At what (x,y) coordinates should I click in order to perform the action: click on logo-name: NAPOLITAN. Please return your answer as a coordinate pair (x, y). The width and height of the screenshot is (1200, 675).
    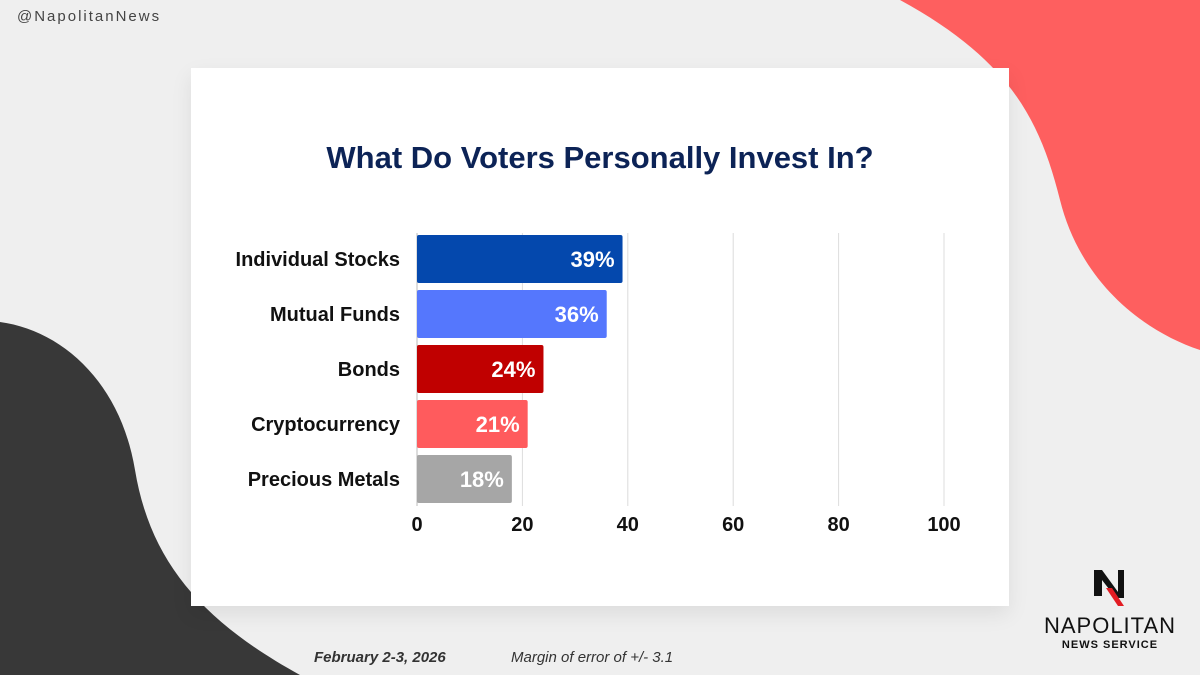
    Looking at the image, I should click on (1110, 625).